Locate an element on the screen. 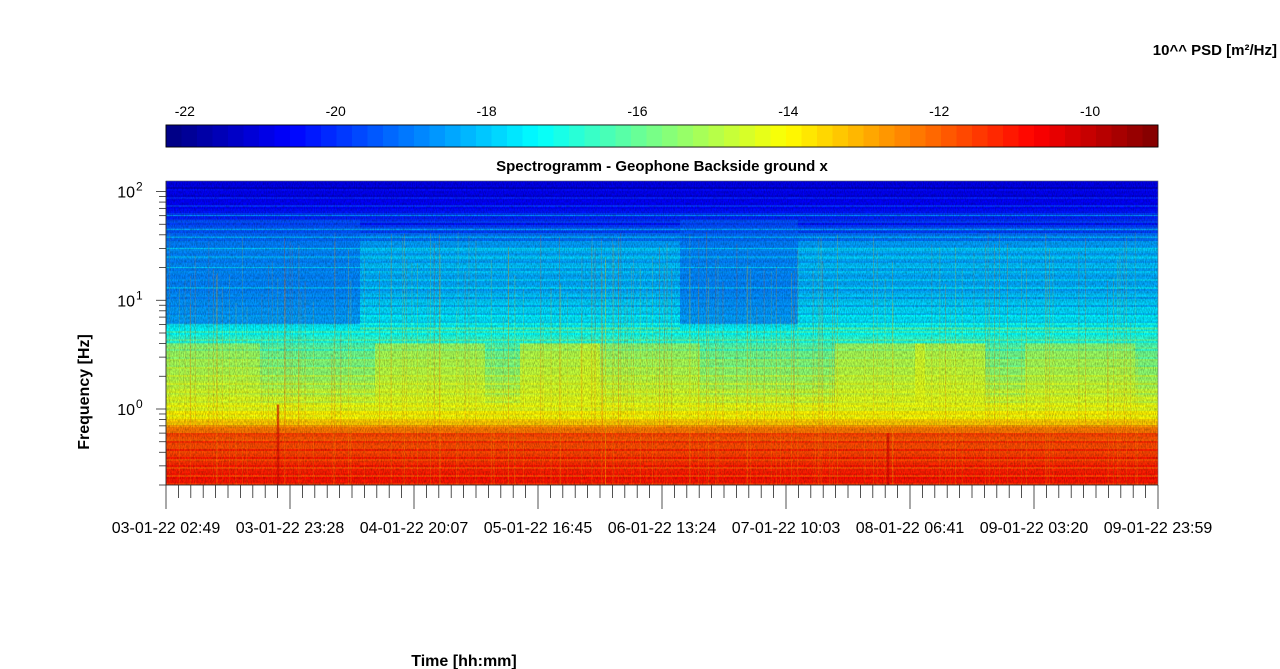 This screenshot has height=669, width=1280. x-tick-label: 08-01-22 06:41 is located at coordinates (910, 528).